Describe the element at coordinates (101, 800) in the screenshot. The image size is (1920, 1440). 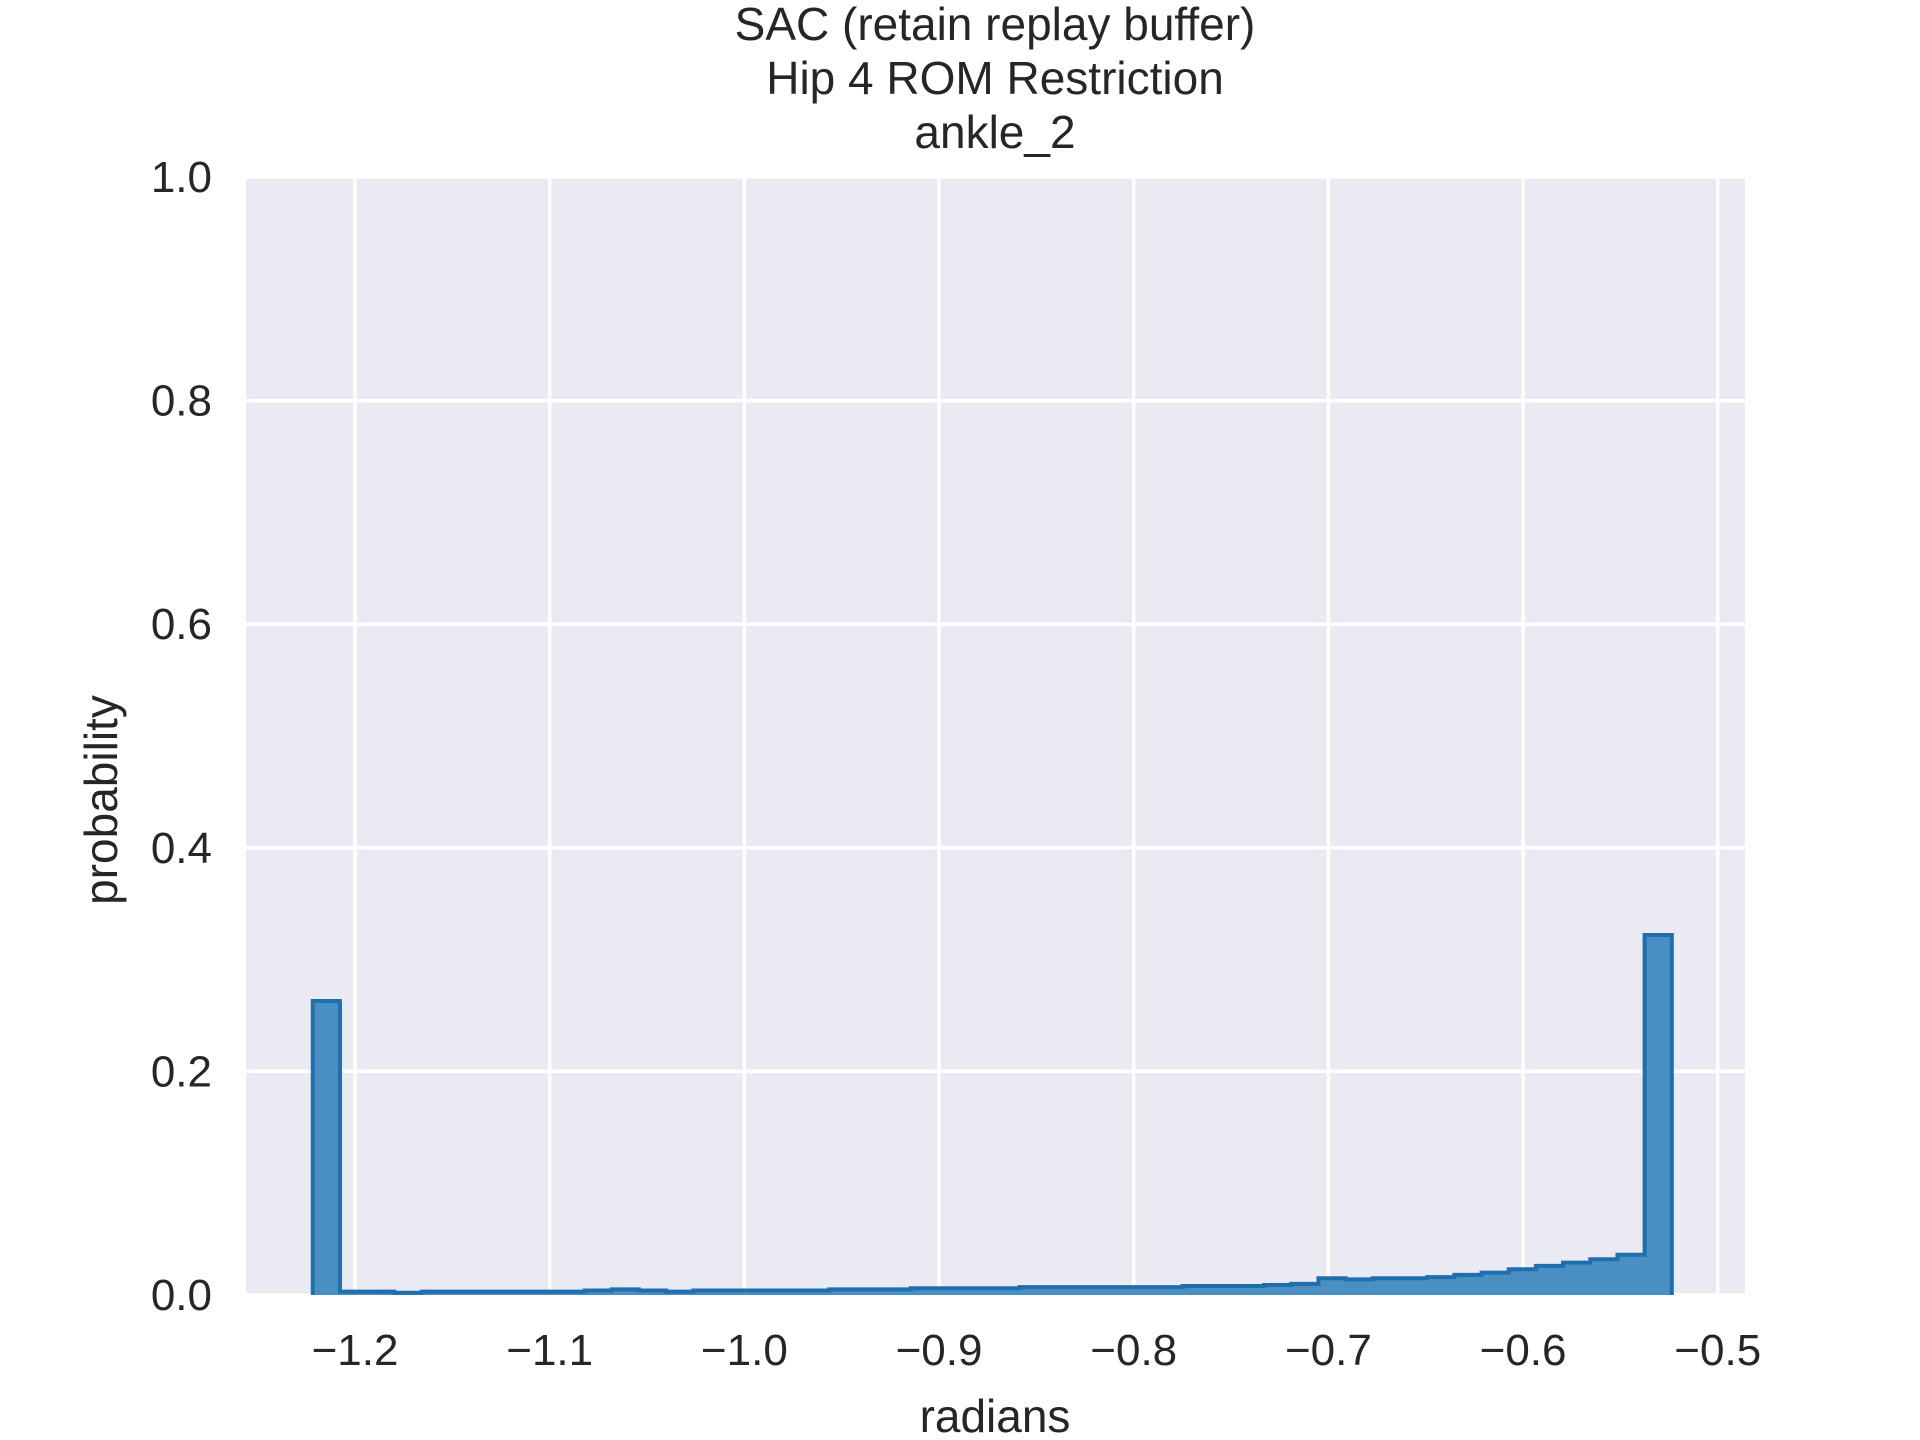
I see `y-axis-label: probability` at that location.